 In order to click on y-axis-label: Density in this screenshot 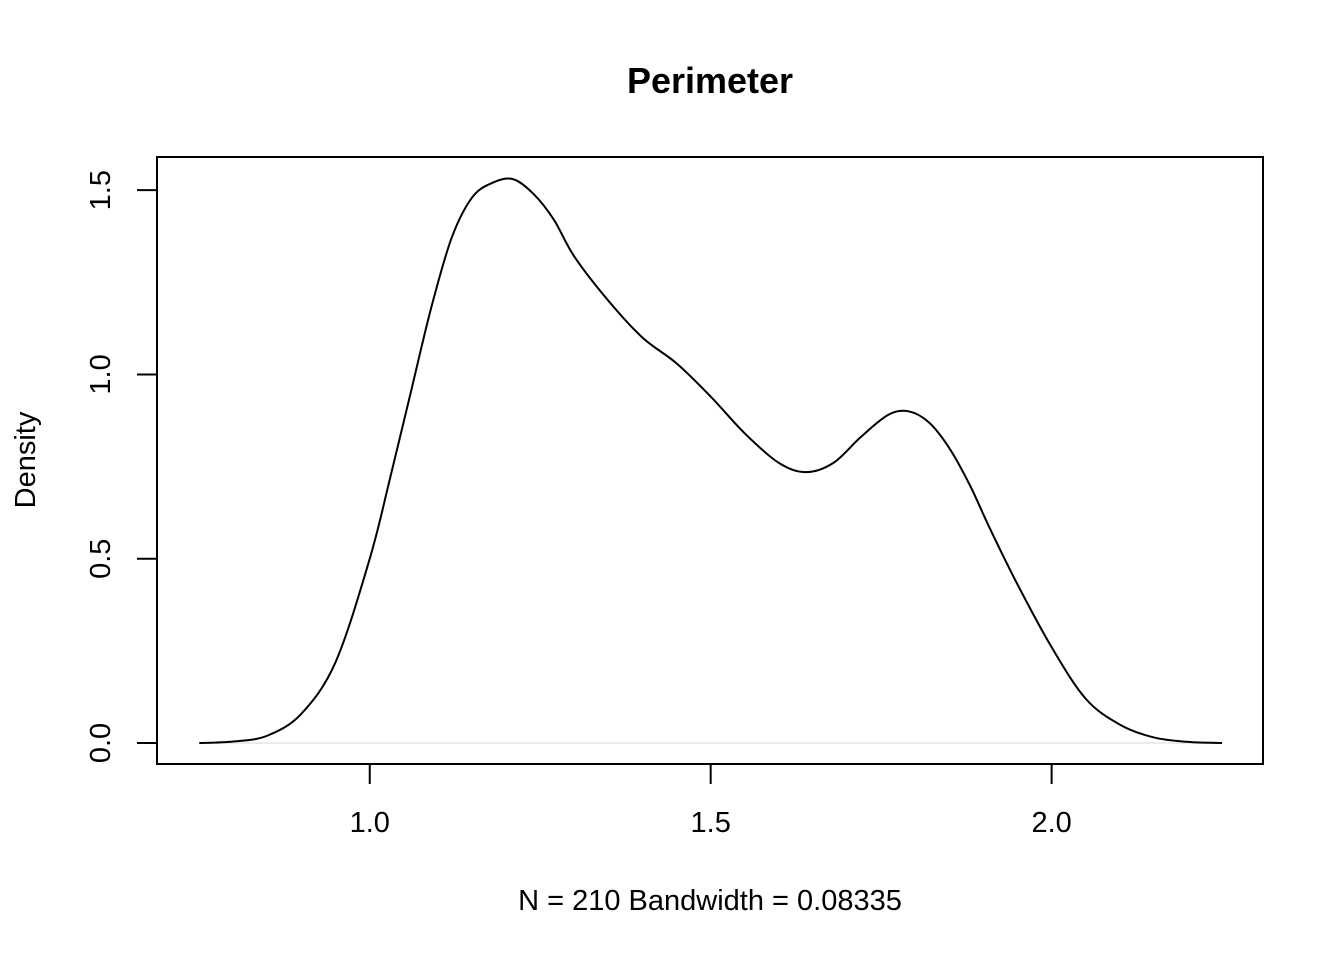, I will do `click(26, 459)`.